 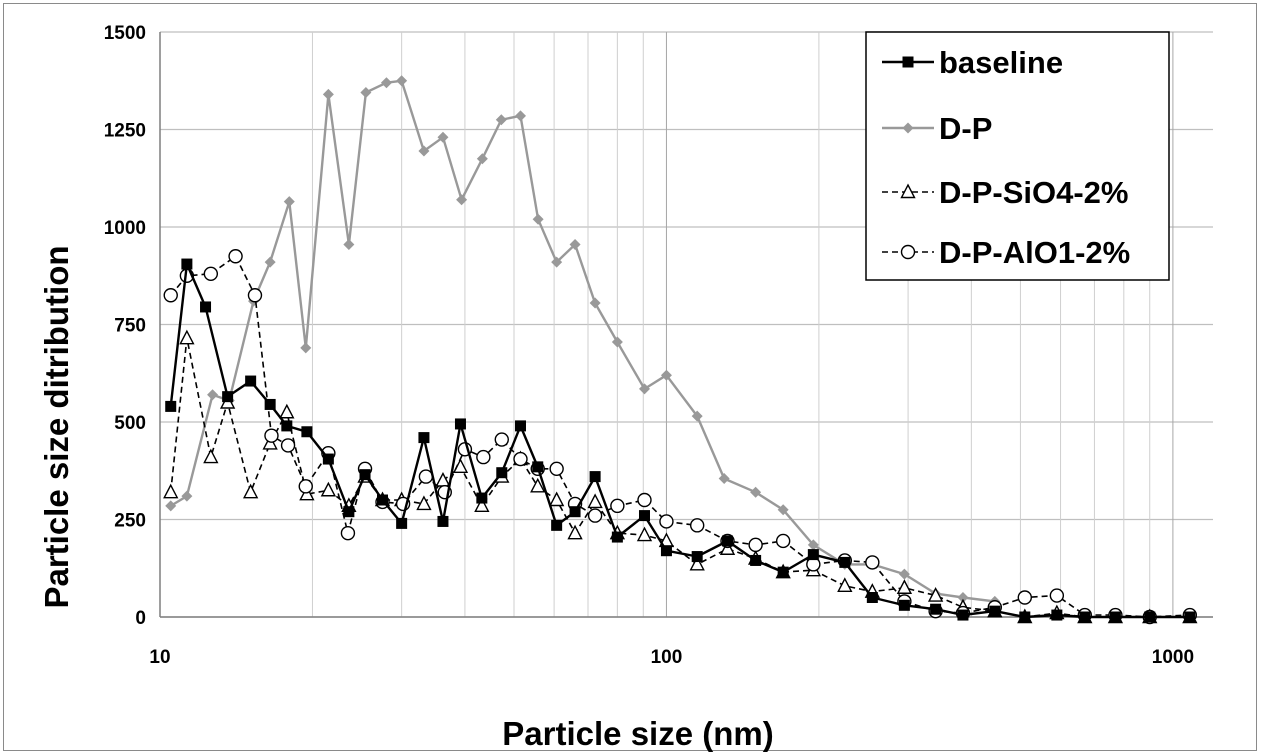 I want to click on y-tick-label: 500, so click(x=130, y=423).